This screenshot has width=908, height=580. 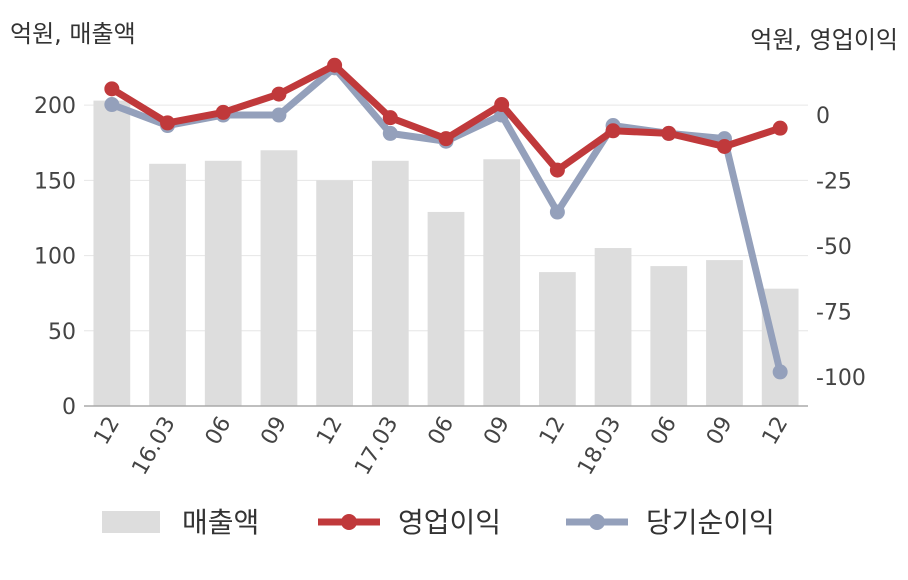 What do you see at coordinates (55, 181) in the screenshot?
I see `y-left-tick-label: 150` at bounding box center [55, 181].